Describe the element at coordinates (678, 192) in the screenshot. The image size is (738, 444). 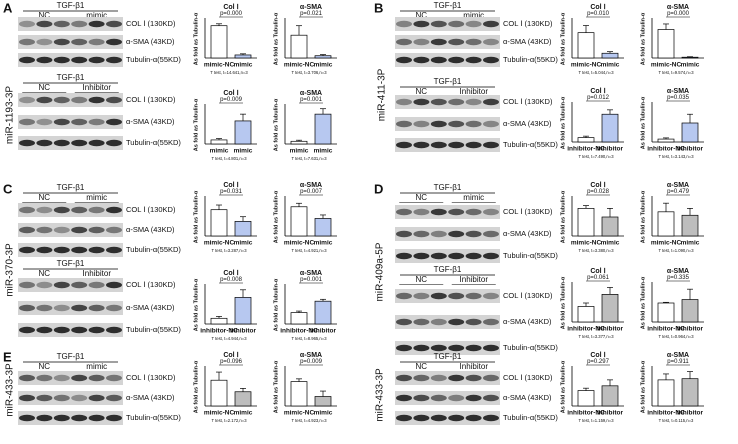
I see `p-value: p=0.479` at that location.